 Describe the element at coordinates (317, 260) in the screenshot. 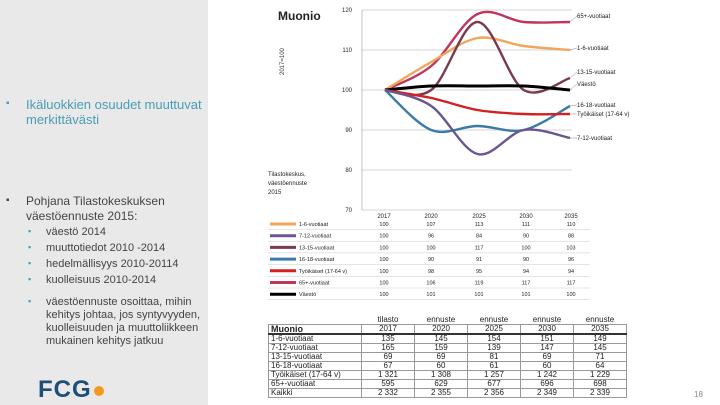

I see `index-row-label: 16-18-vuotiaat` at that location.